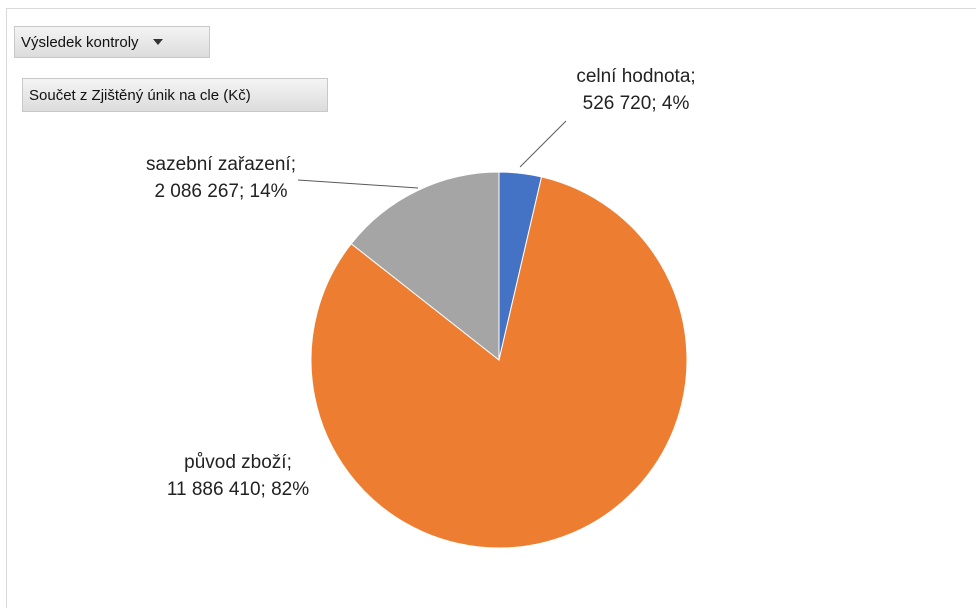  I want to click on pie-slice-sazební-zařazení, so click(425, 266).